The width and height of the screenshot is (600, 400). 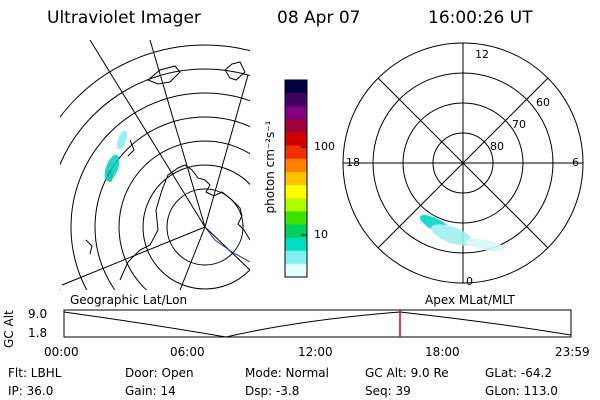 I want to click on date-label: 08 Apr 07, so click(x=319, y=18).